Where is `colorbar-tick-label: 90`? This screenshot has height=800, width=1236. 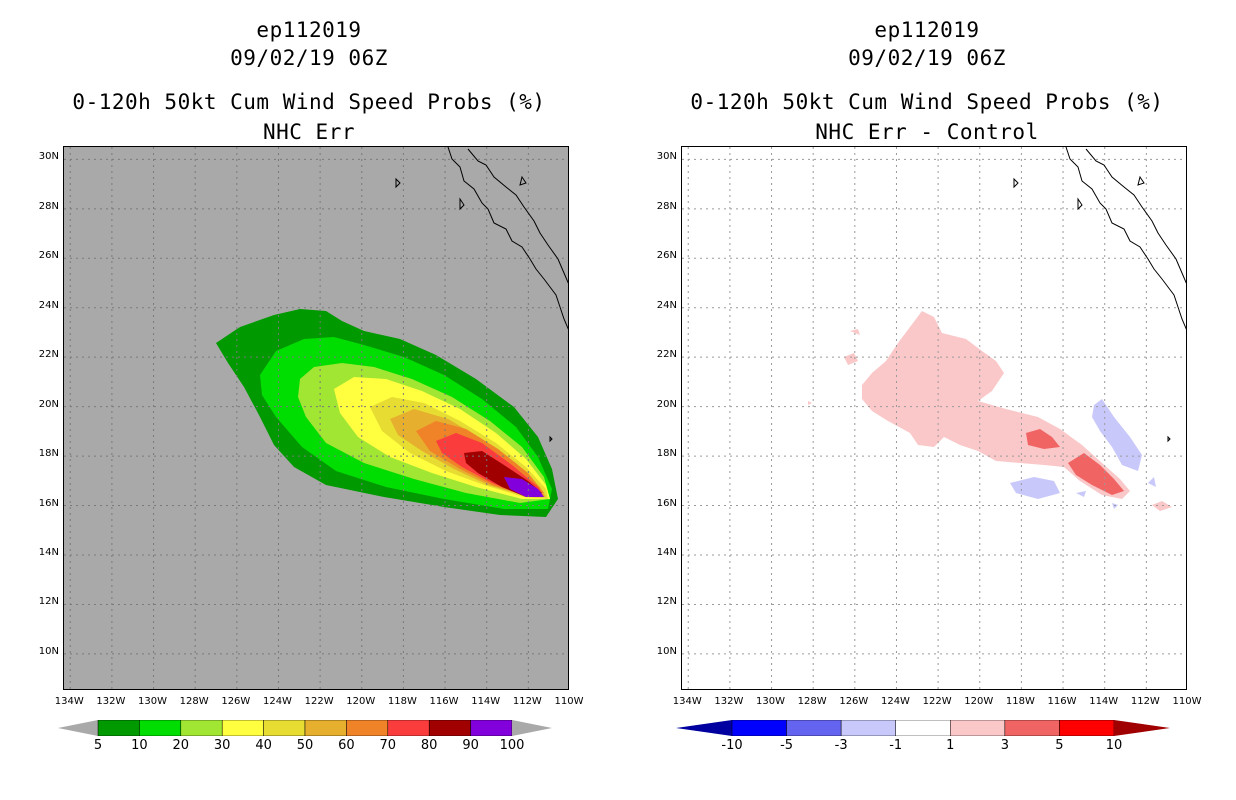 colorbar-tick-label: 90 is located at coordinates (470, 745).